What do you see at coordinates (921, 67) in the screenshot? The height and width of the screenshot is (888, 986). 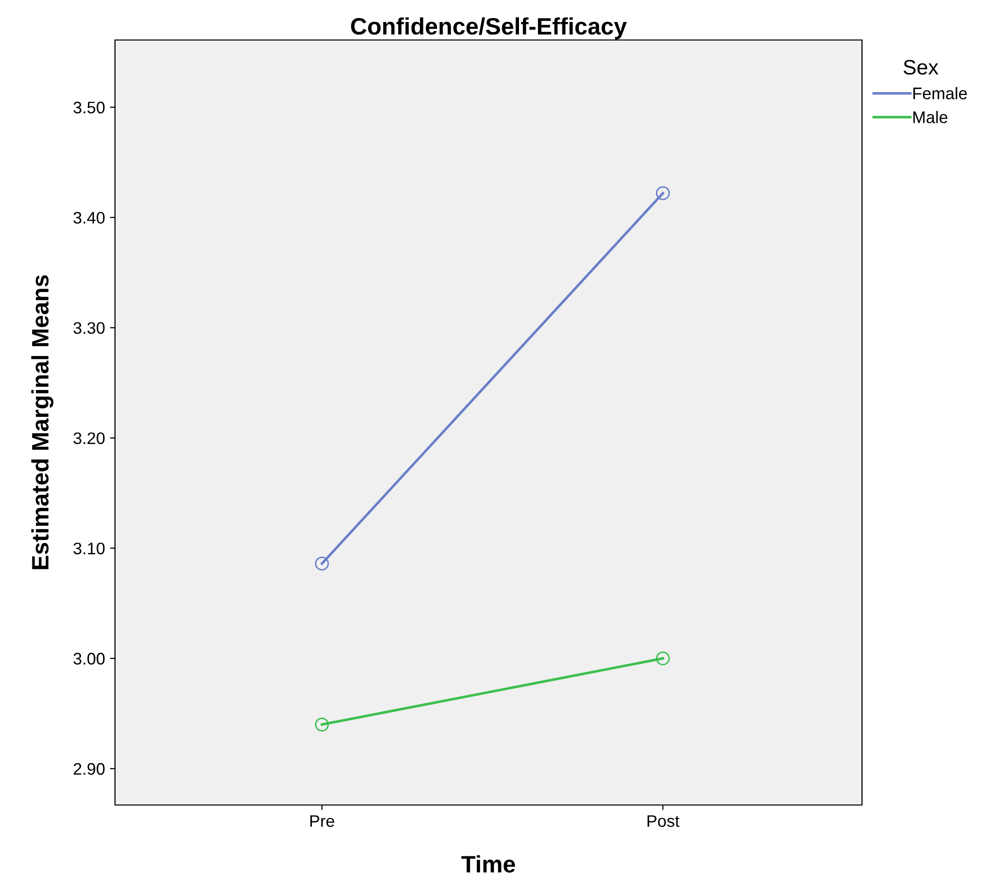 I see `legend-title: Sex` at bounding box center [921, 67].